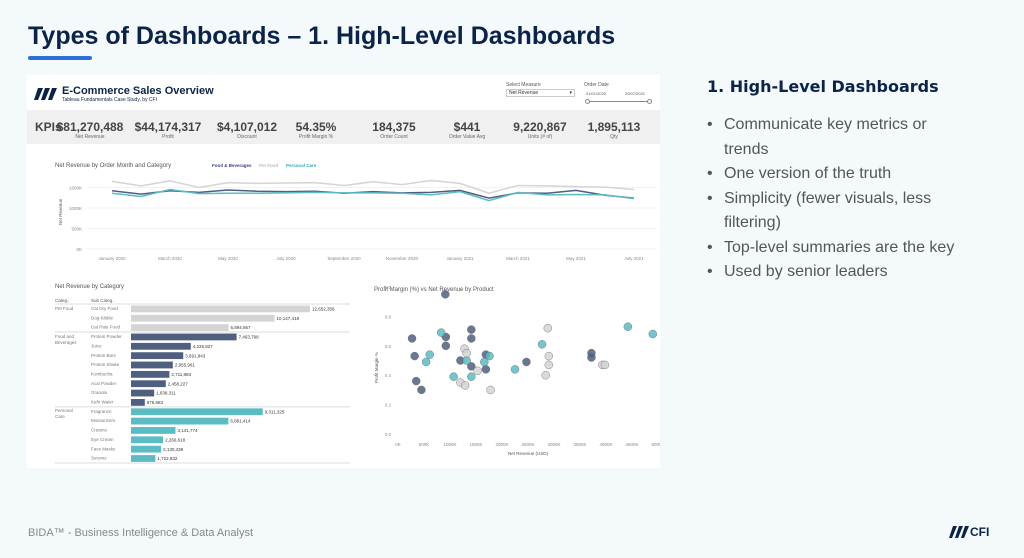  Describe the element at coordinates (619, 101) in the screenshot. I see `date-slider` at that location.